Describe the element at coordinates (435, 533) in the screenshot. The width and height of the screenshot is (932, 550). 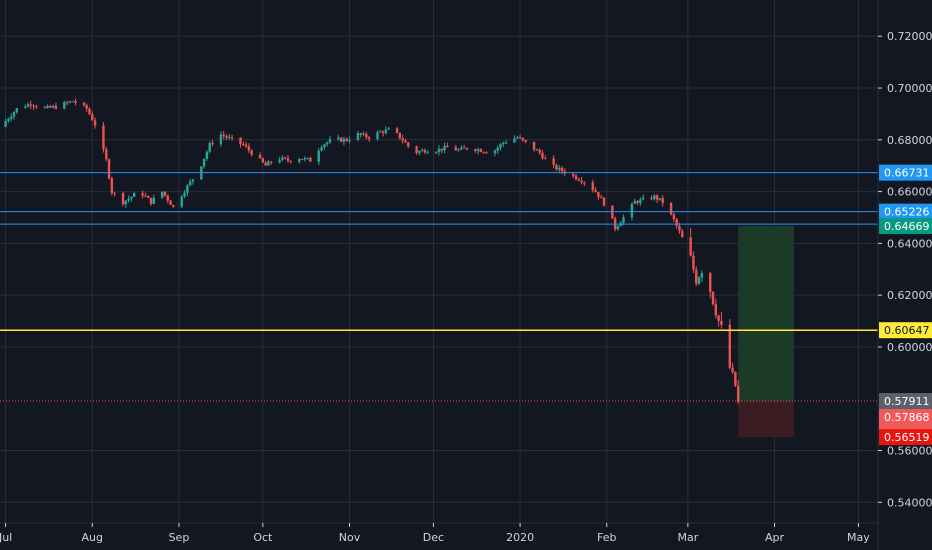
I see `time-axis: Jul Aug Sep Oct Nov Dec 2020 Feb Mar Apr May` at that location.